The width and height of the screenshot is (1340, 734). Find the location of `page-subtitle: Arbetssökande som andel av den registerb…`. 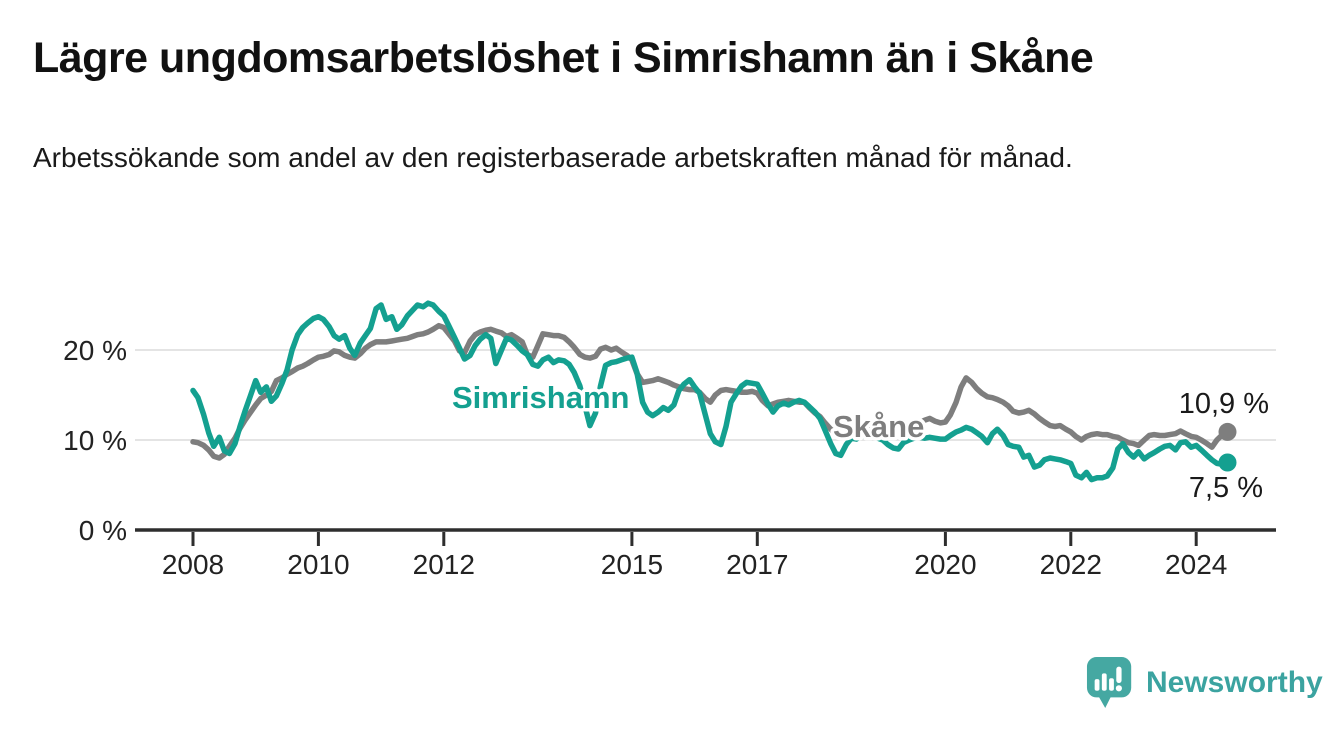

page-subtitle: Arbetssökande som andel av den registerb… is located at coordinates (553, 157).